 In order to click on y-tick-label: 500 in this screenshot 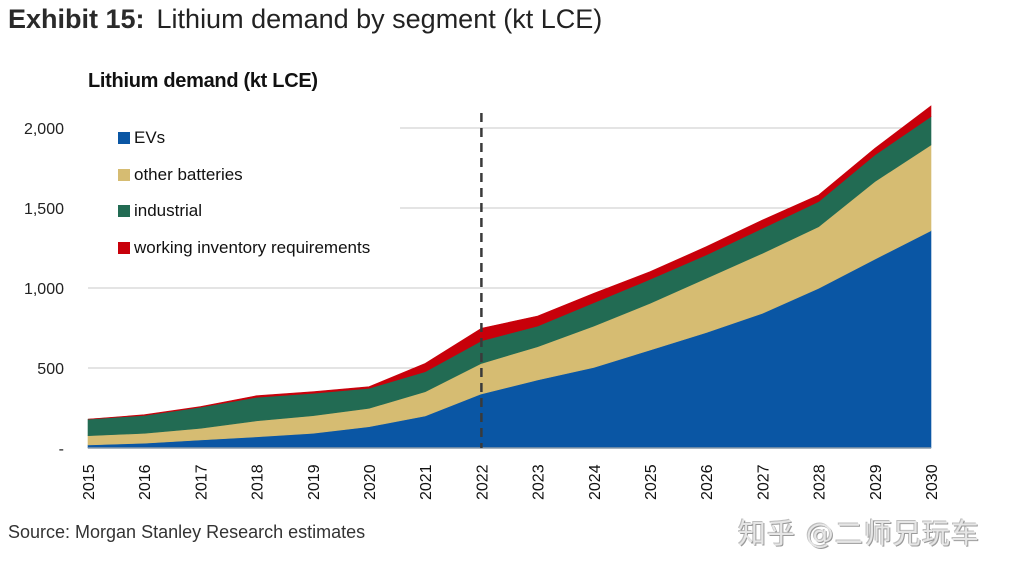, I will do `click(50, 369)`.